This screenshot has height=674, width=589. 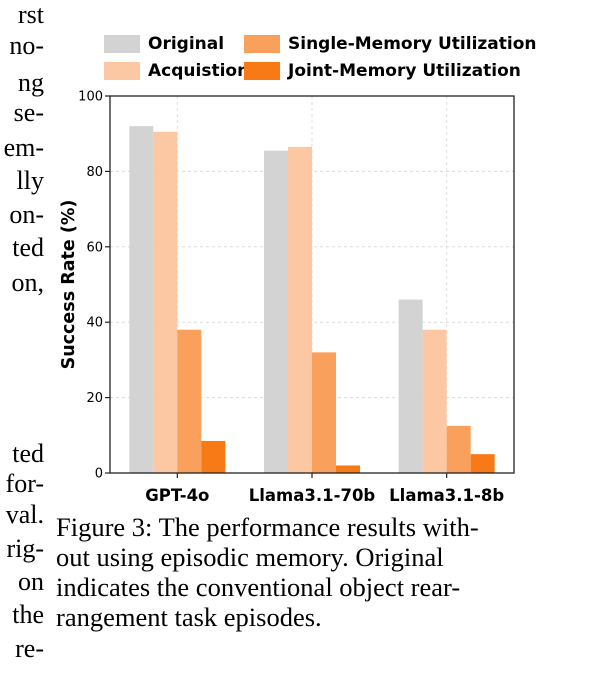 I want to click on legend-item-joint-memory: Joint-Memory Utilization, so click(x=382, y=71).